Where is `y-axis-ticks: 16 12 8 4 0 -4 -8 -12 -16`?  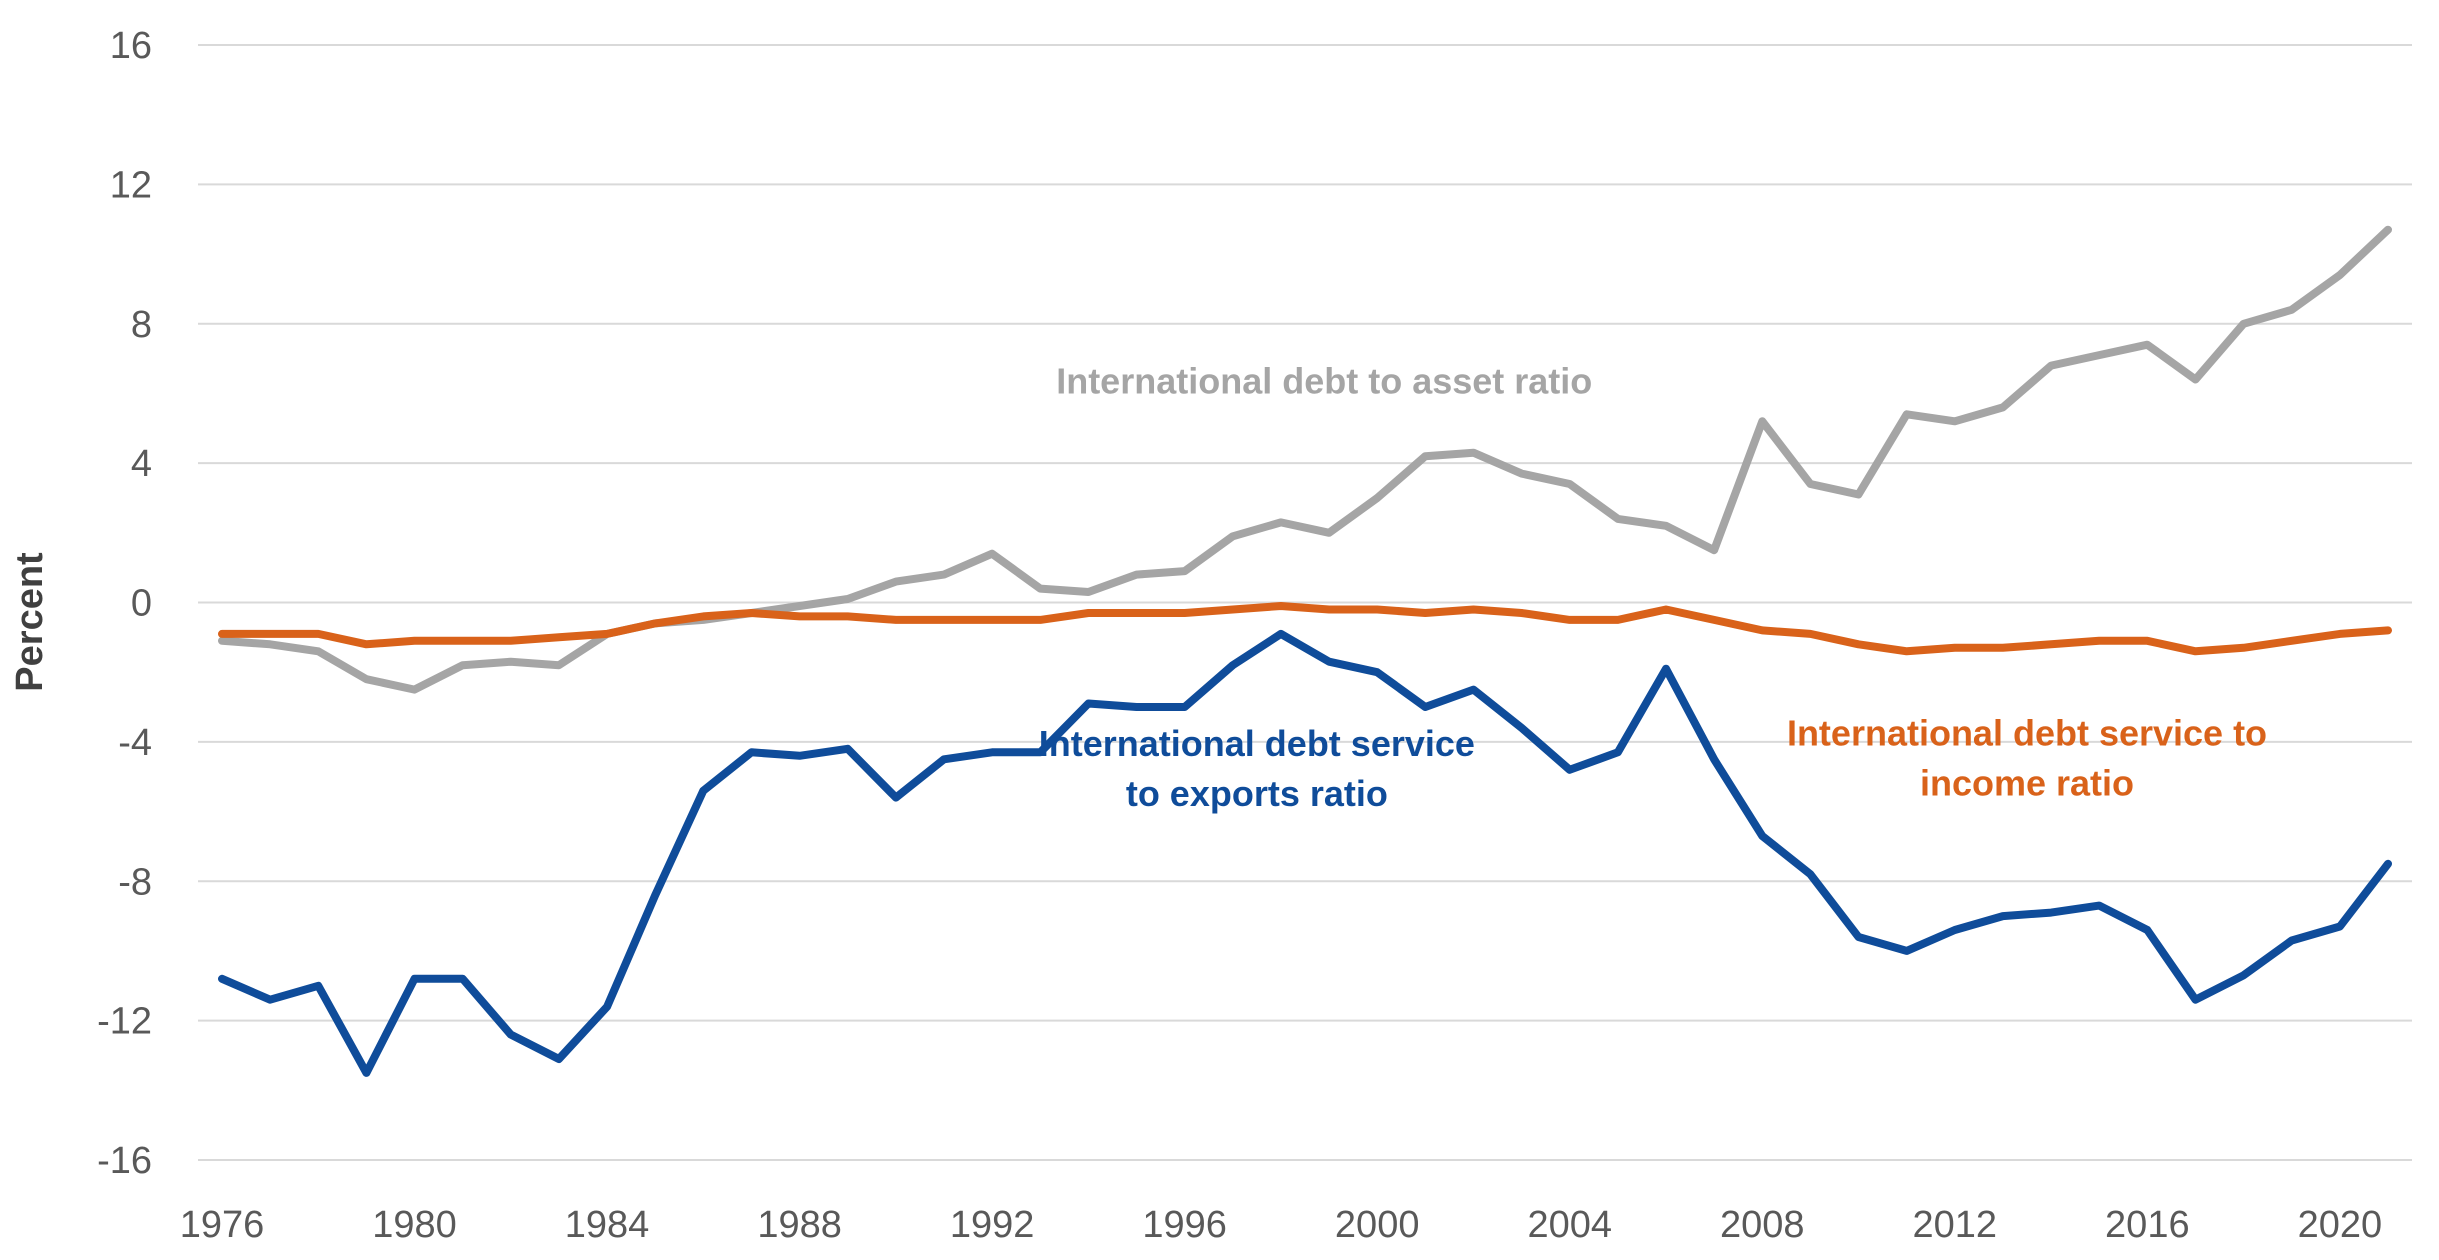
y-axis-ticks: 16 12 8 4 0 -4 -8 -12 -16 is located at coordinates (124, 603).